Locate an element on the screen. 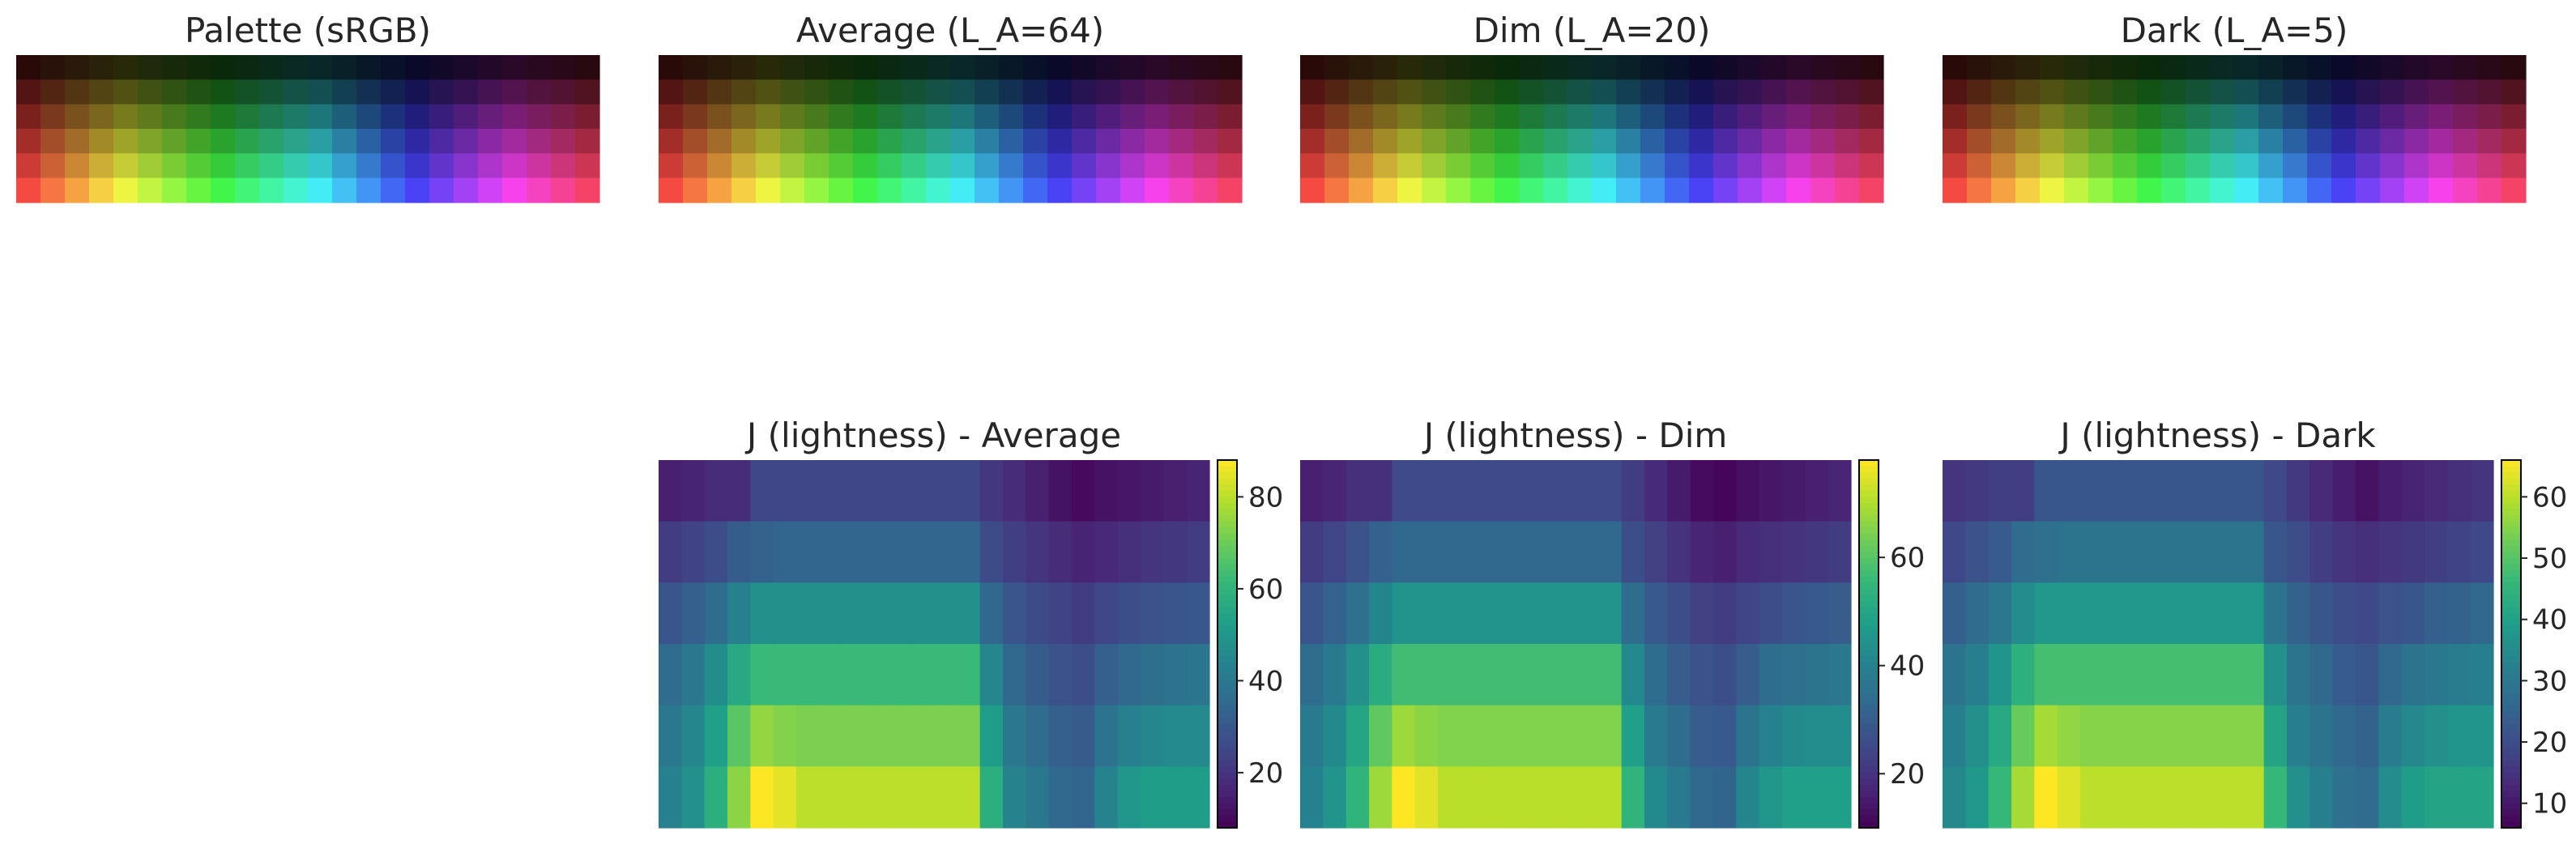  palette-panel-srgb: Palette (sRGB) is located at coordinates (308, 107).